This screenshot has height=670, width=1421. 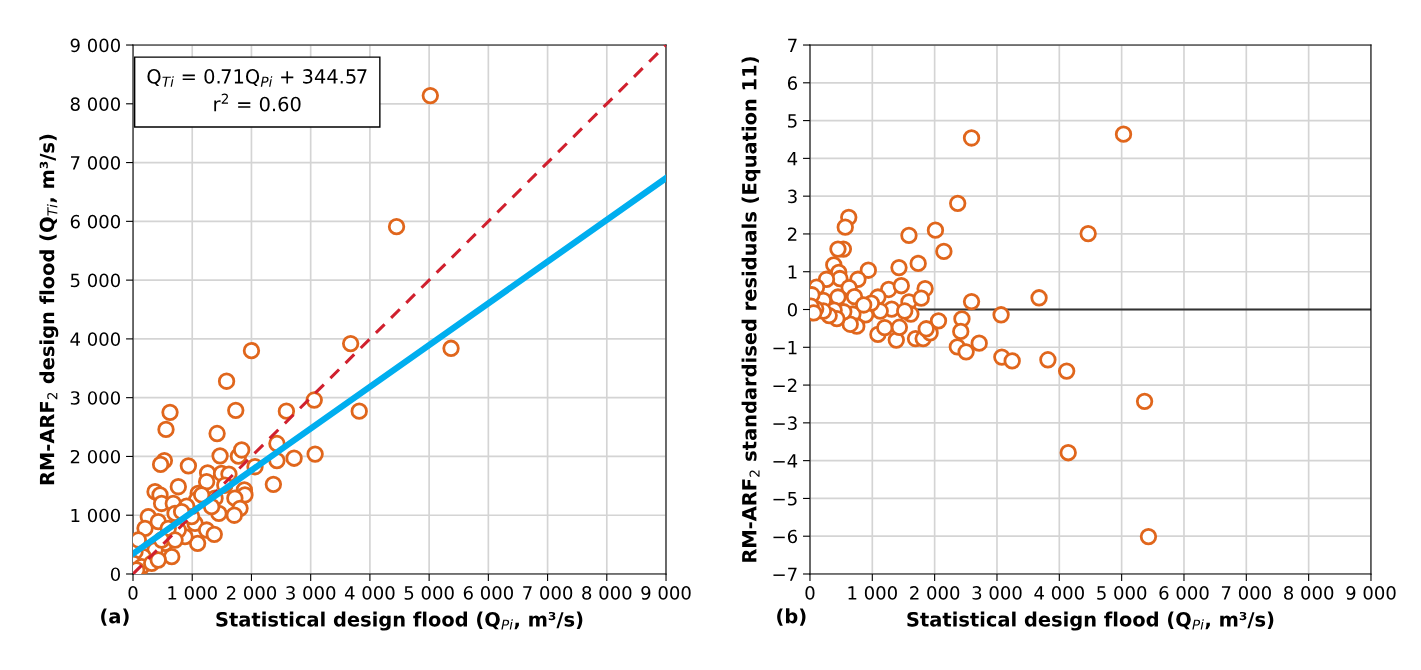 What do you see at coordinates (792, 234) in the screenshot?
I see `y-tick-label: 2` at bounding box center [792, 234].